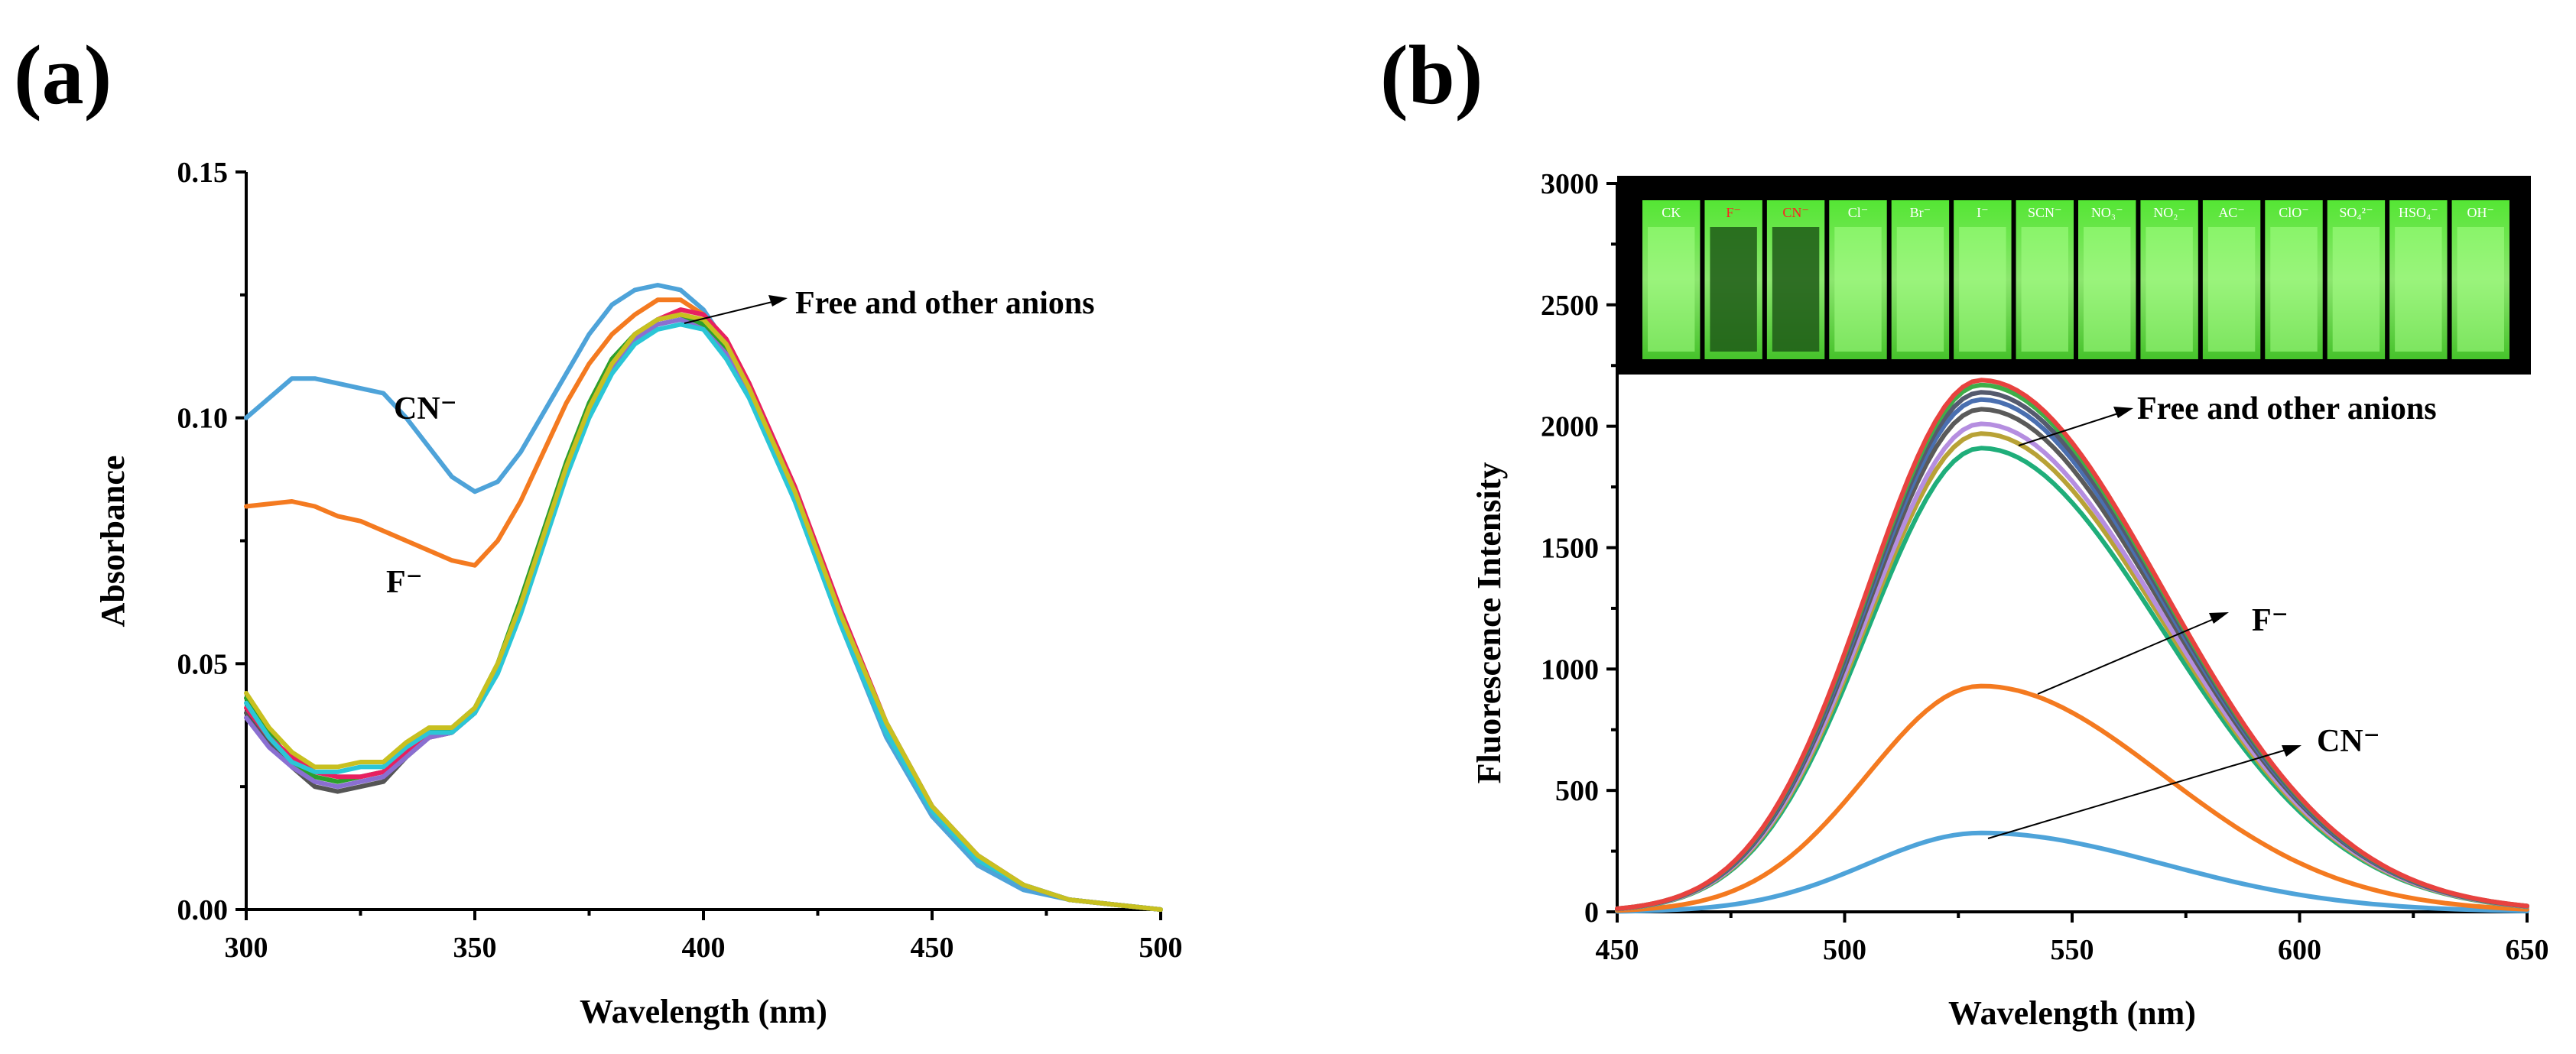 The width and height of the screenshot is (2576, 1054). I want to click on panel-b-y-tick-label: 2500, so click(1570, 306).